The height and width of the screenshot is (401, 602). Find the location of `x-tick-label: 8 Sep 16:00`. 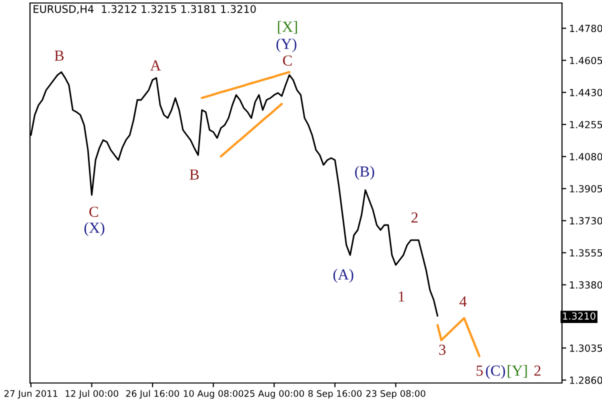

x-tick-label: 8 Sep 16:00 is located at coordinates (335, 394).